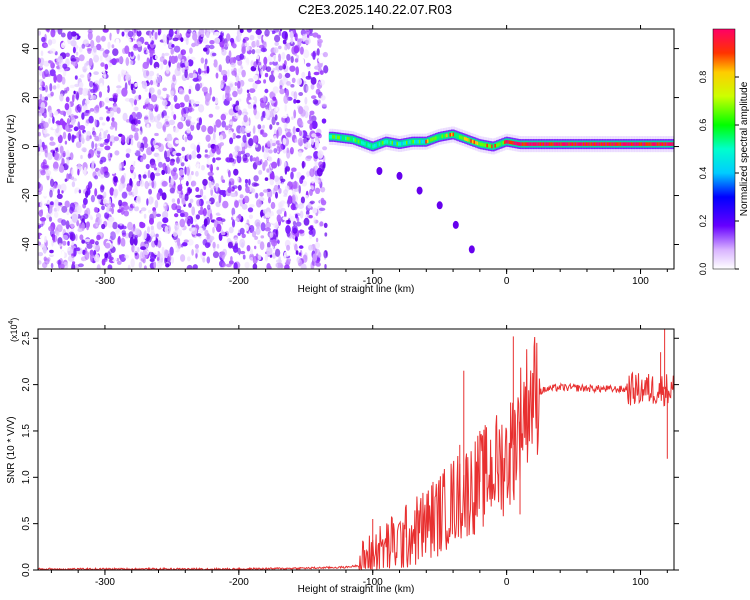 This screenshot has width=750, height=600. I want to click on snr-multiplier: (x104), so click(13, 330).